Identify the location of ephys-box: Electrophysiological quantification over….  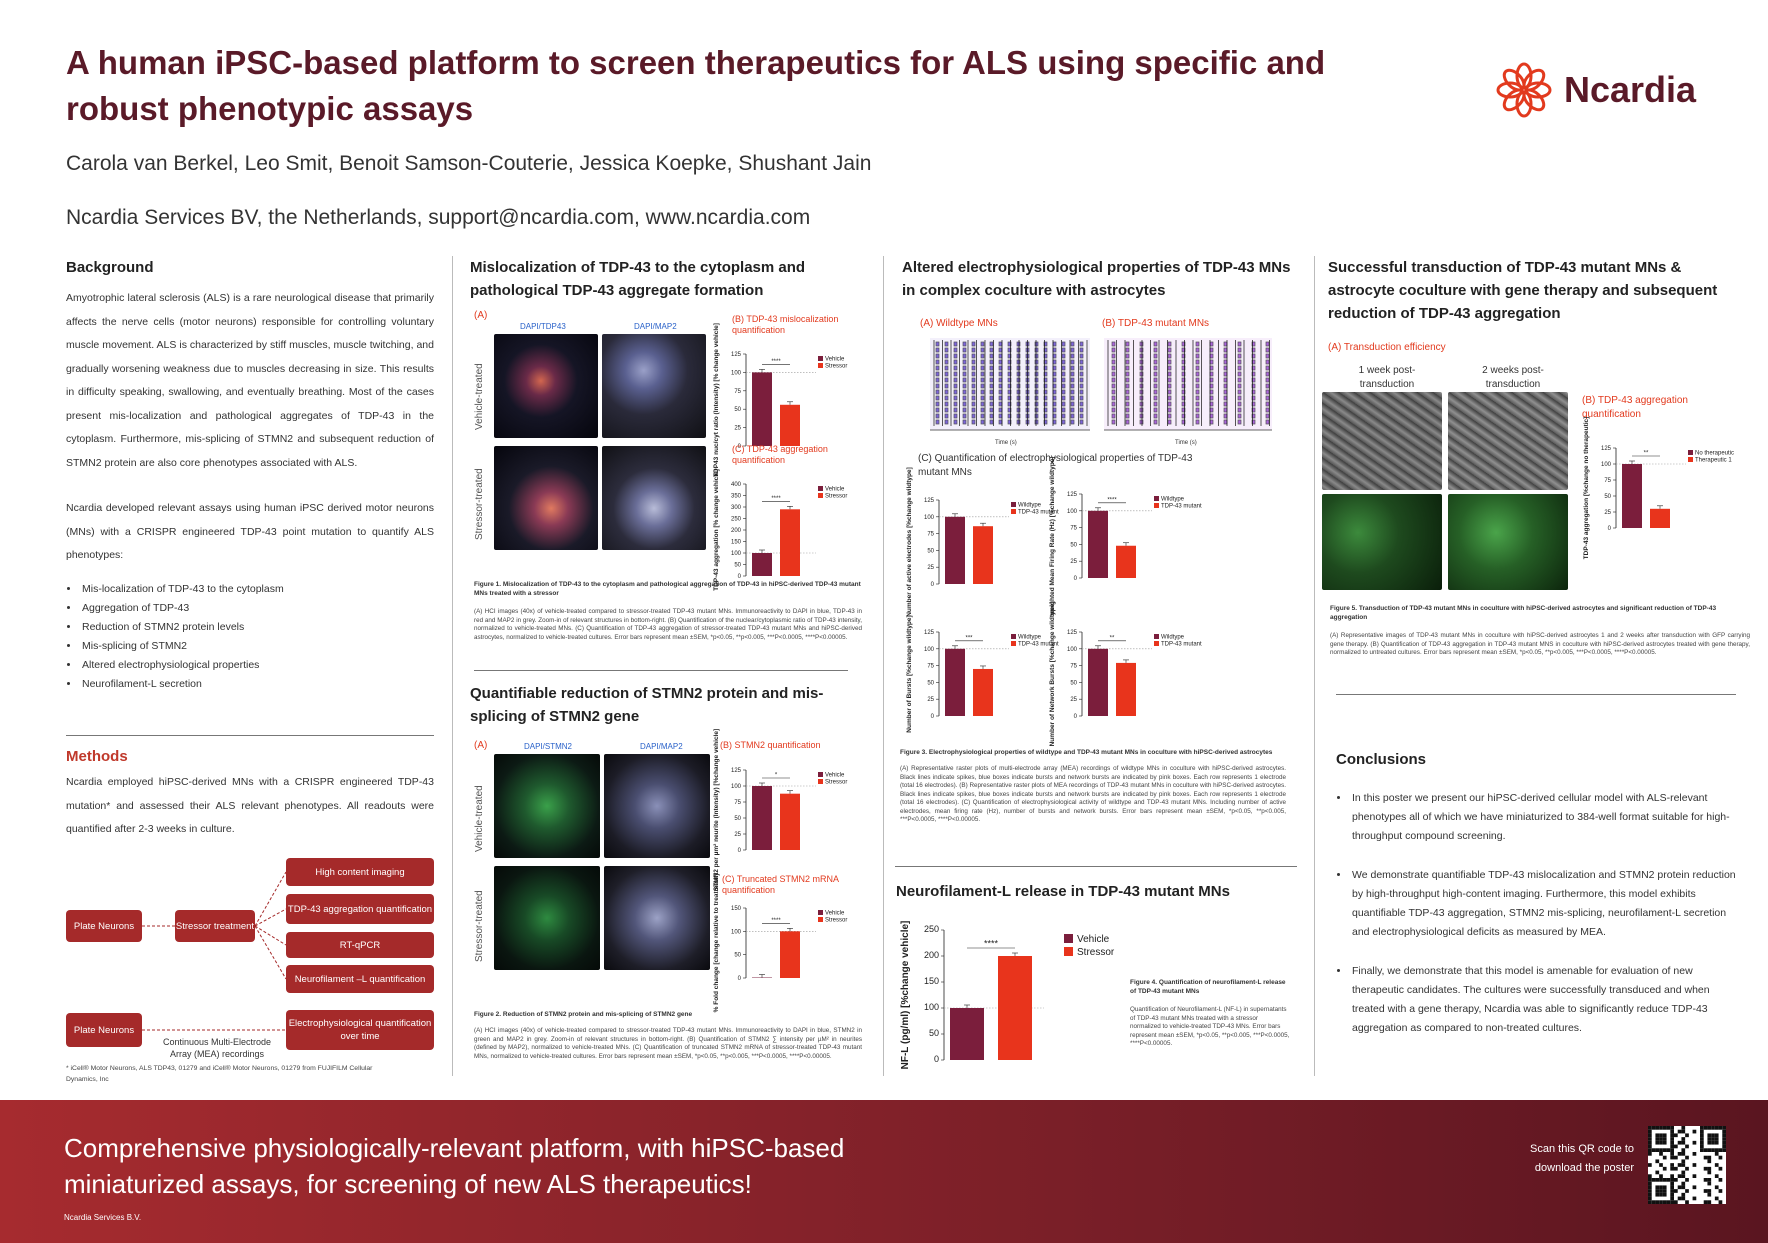
(360, 1030).